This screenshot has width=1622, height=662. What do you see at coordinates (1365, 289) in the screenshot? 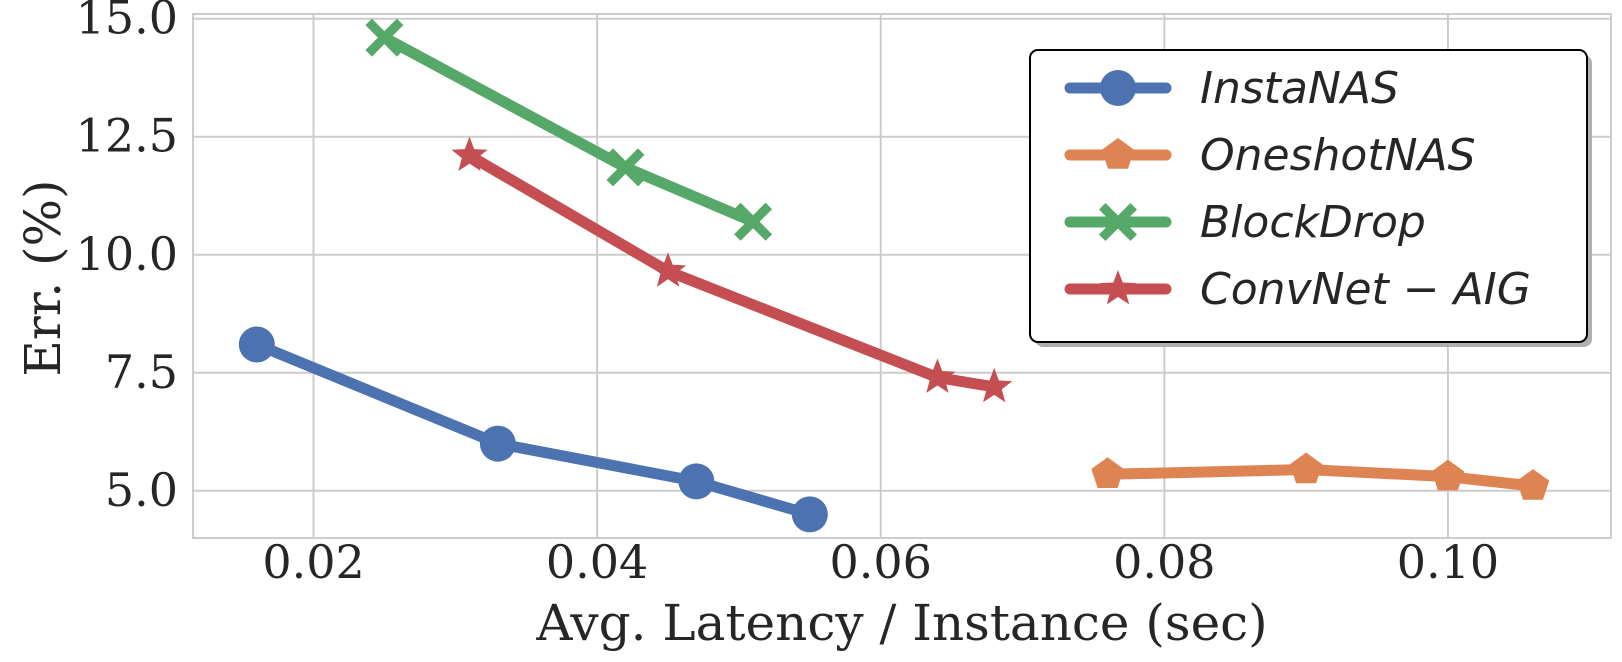
I see `legend-label: ConvNet − AIG` at bounding box center [1365, 289].